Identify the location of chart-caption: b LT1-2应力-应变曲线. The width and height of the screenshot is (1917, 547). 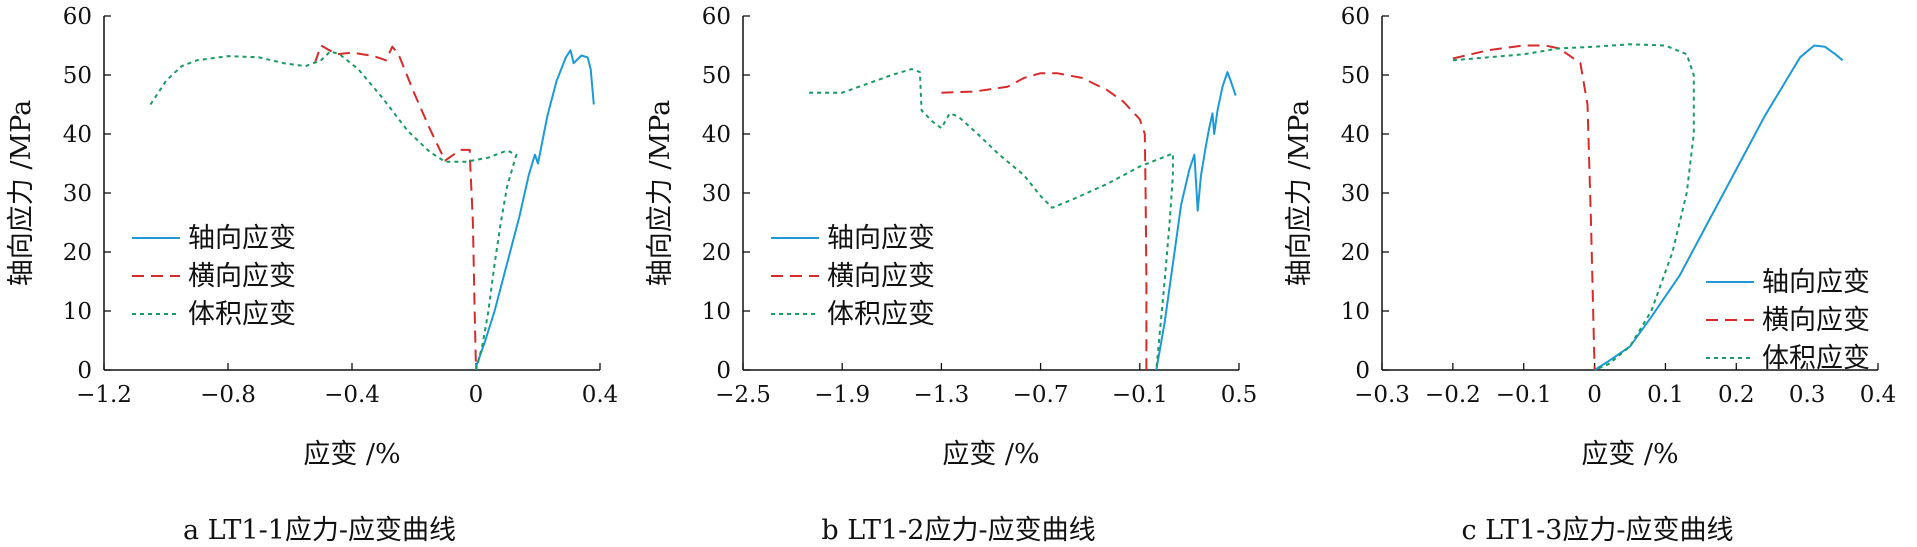
(958, 530).